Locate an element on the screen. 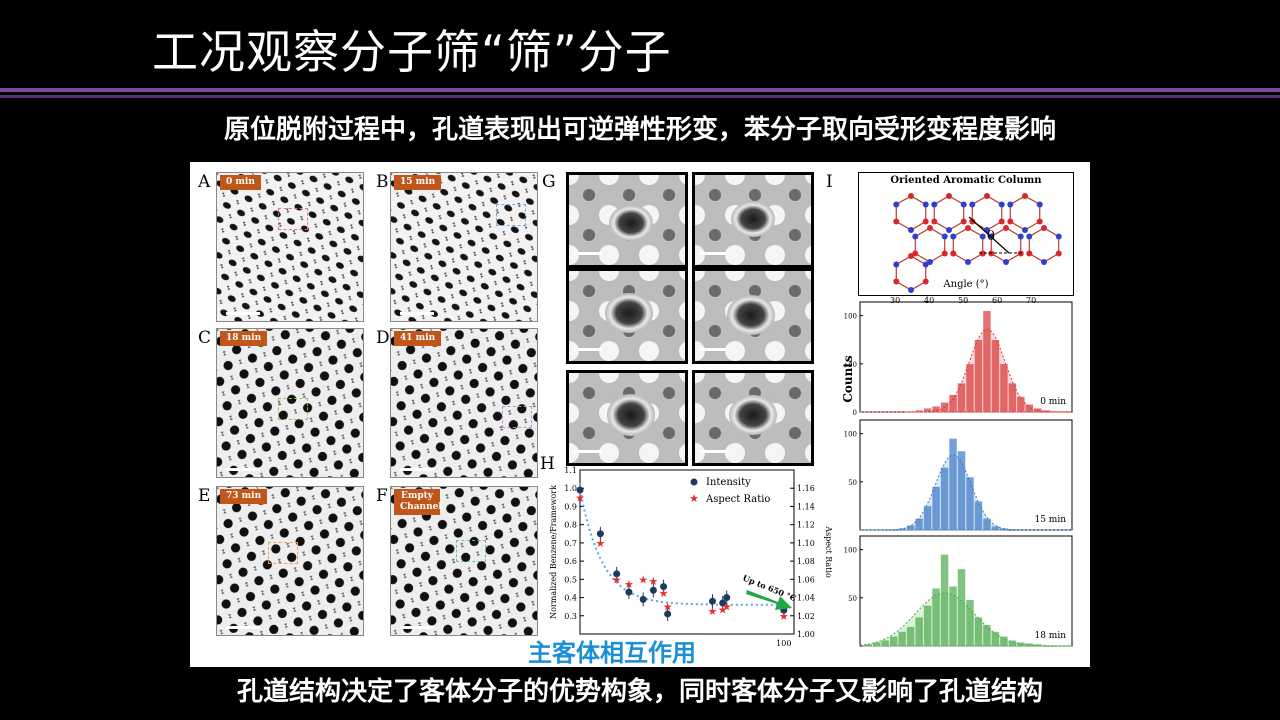 The height and width of the screenshot is (720, 1280). y2-tick-label: 1.12 is located at coordinates (806, 525).